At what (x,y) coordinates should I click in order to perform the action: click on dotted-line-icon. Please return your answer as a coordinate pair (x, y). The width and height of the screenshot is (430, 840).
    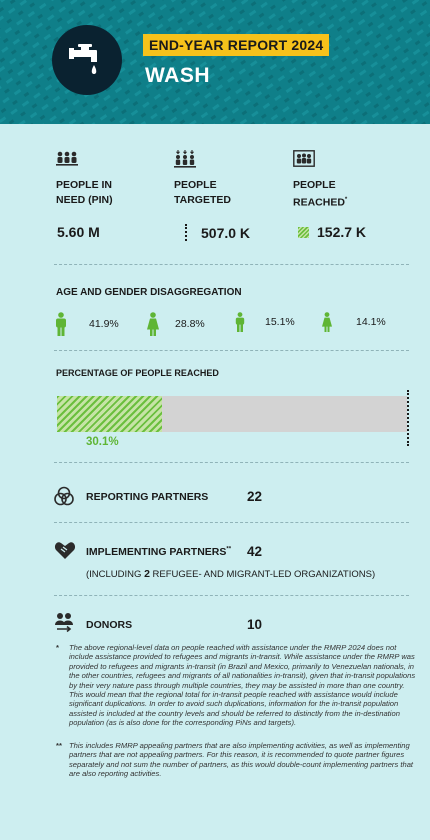
    Looking at the image, I should click on (186, 232).